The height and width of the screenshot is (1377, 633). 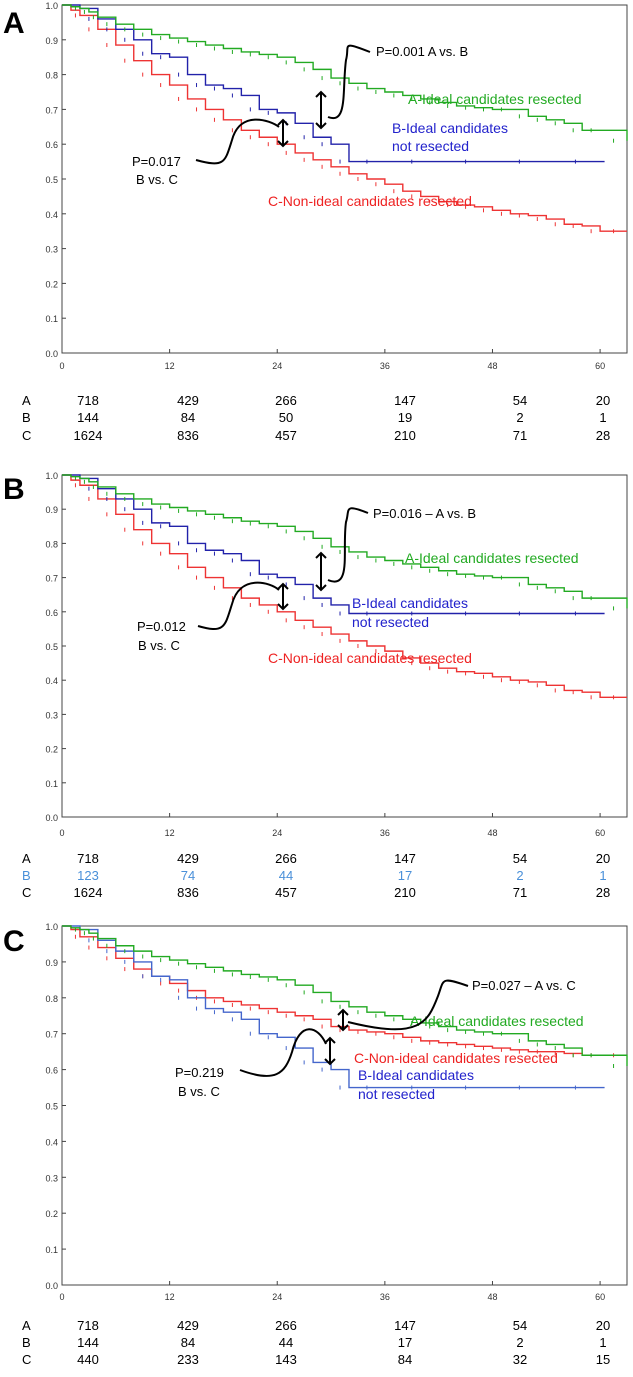 I want to click on p-value-top: P=0.016 – A vs. B, so click(x=424, y=513).